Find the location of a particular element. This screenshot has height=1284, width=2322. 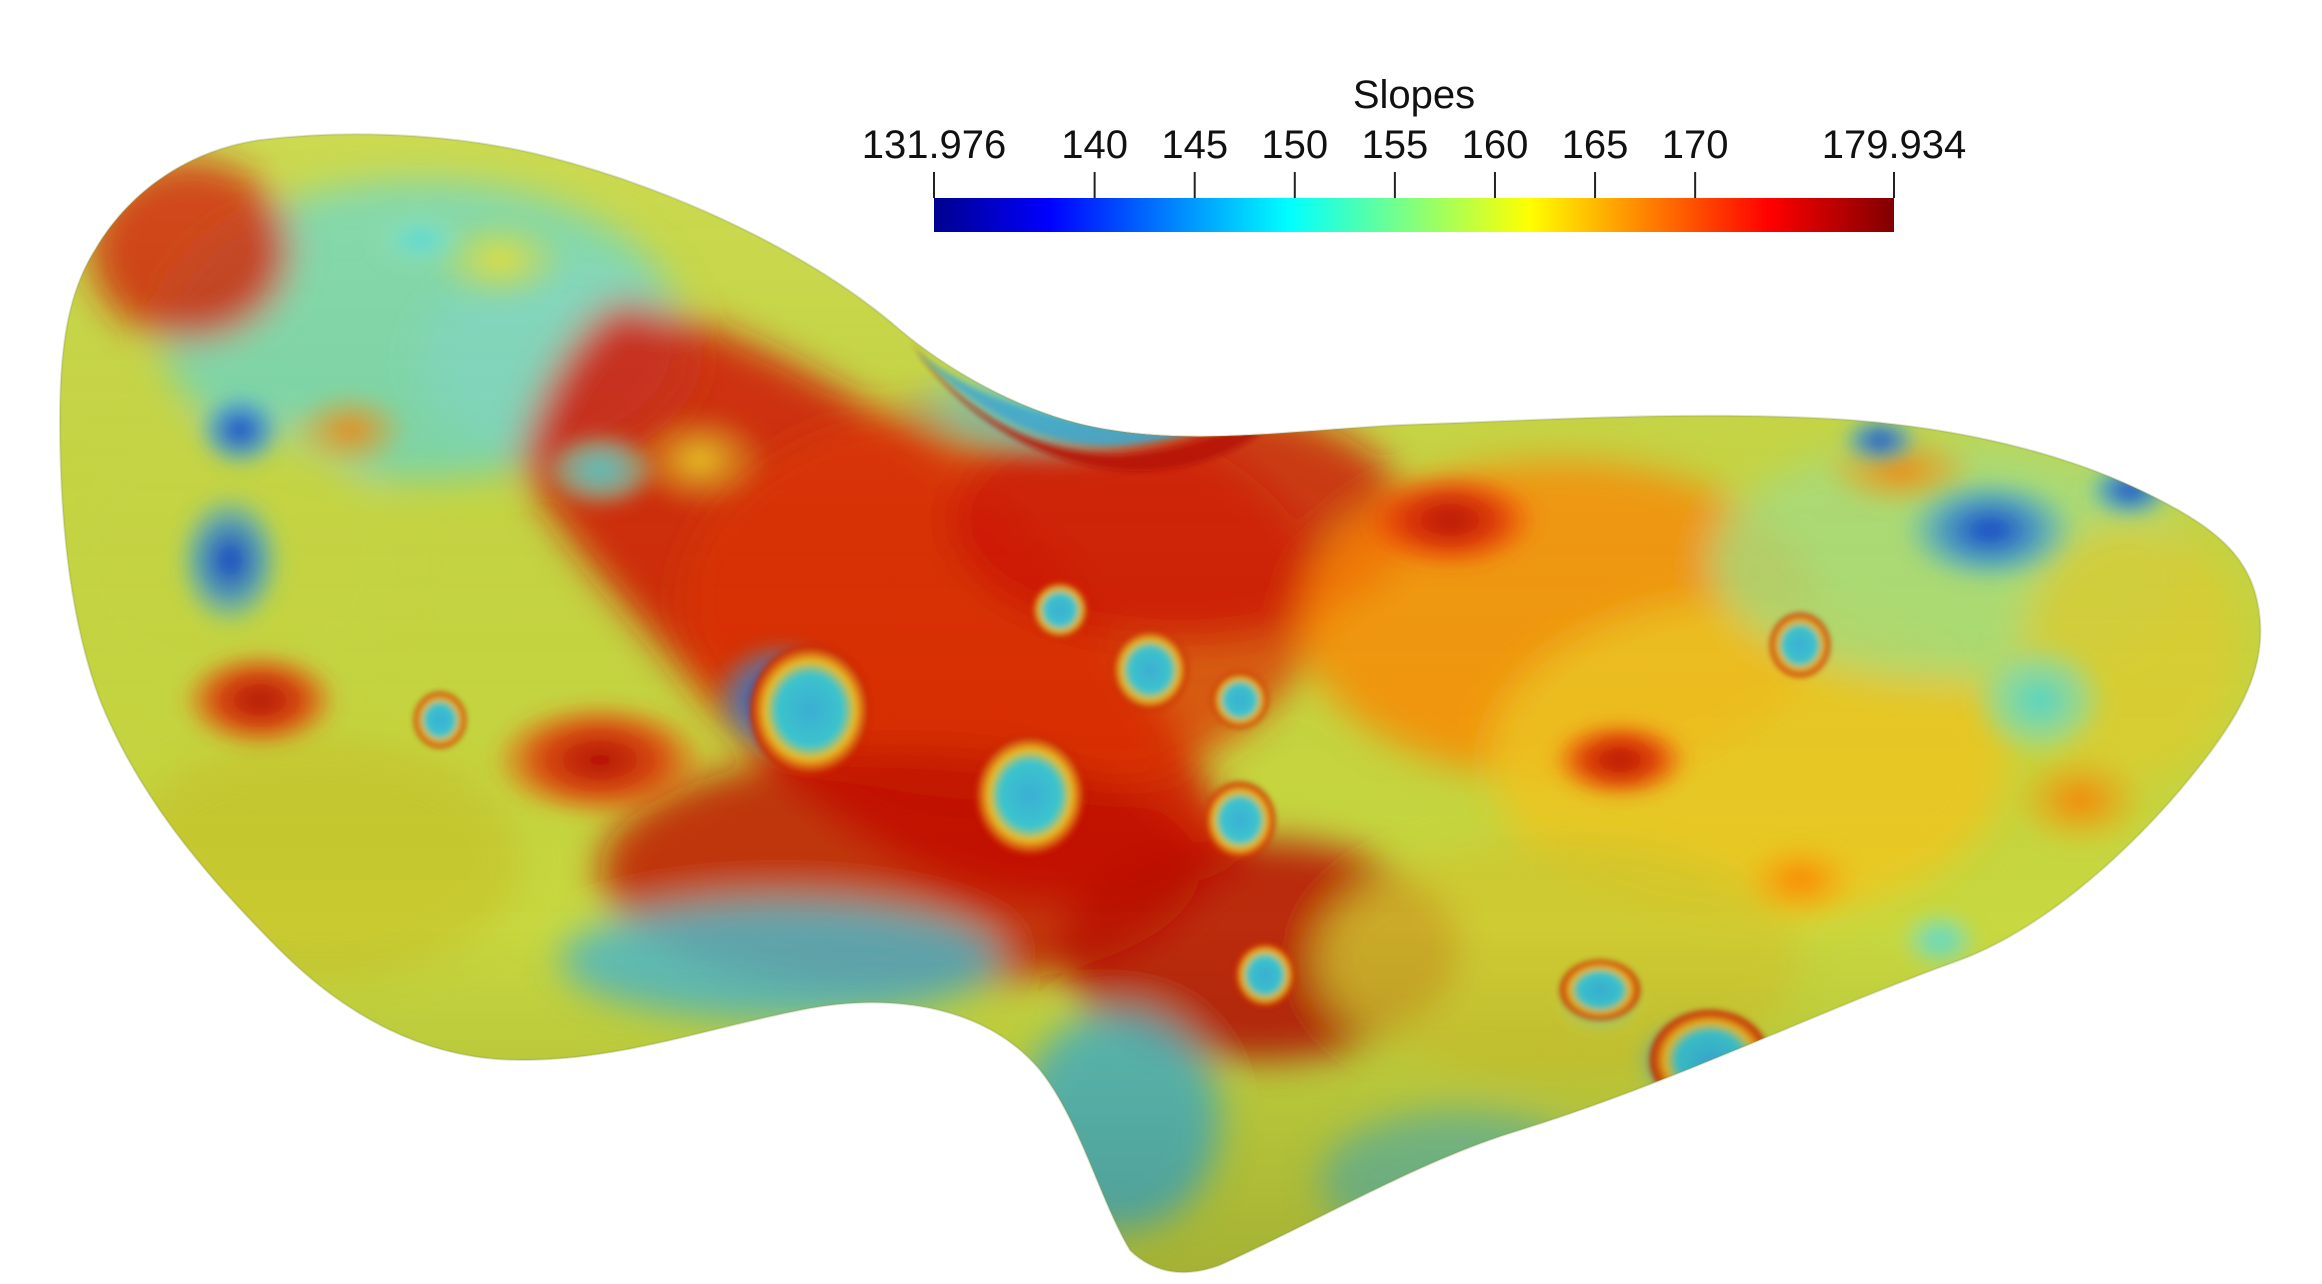

colorbar-tick-label-4: 155 is located at coordinates (1395, 145).